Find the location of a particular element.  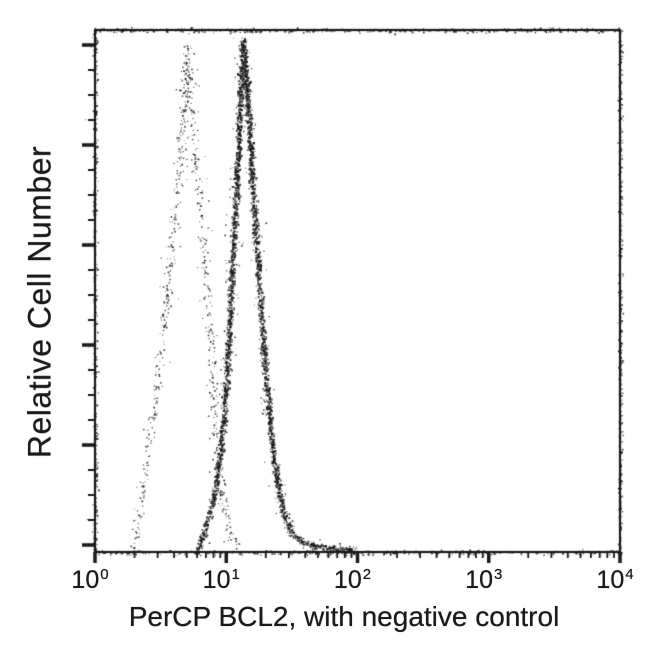

y-axis-label: Relative Cell Number is located at coordinates (39, 302).